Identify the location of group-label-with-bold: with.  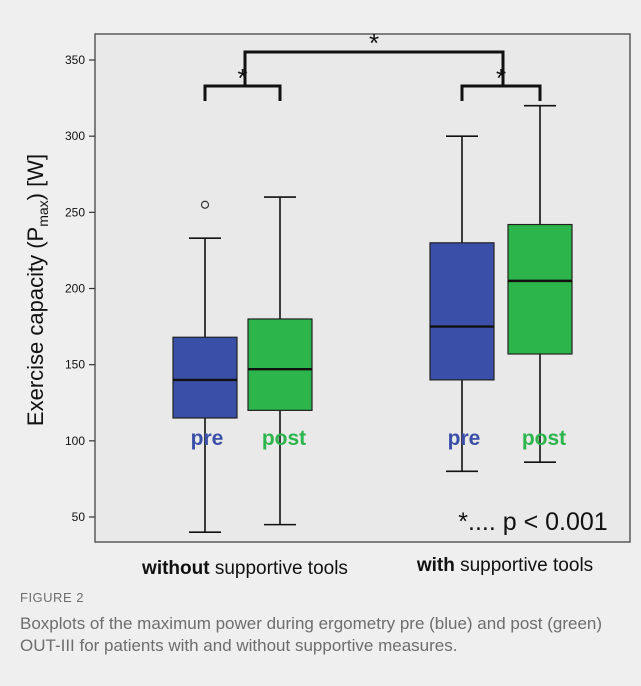
(435, 565).